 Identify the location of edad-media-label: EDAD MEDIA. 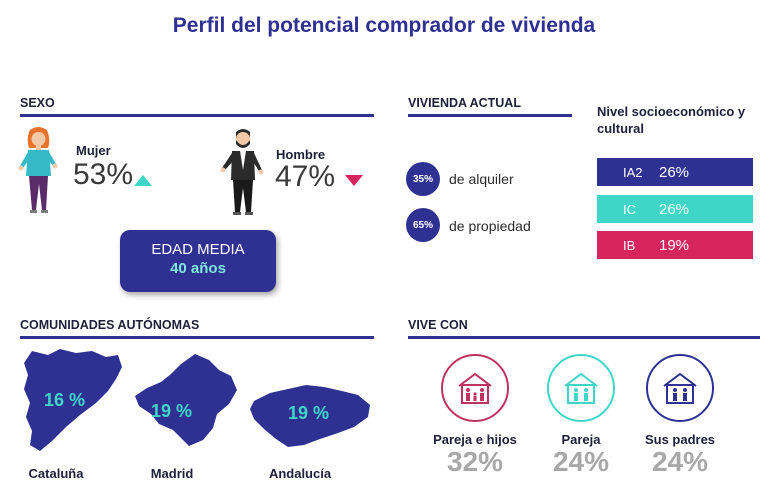
(198, 249).